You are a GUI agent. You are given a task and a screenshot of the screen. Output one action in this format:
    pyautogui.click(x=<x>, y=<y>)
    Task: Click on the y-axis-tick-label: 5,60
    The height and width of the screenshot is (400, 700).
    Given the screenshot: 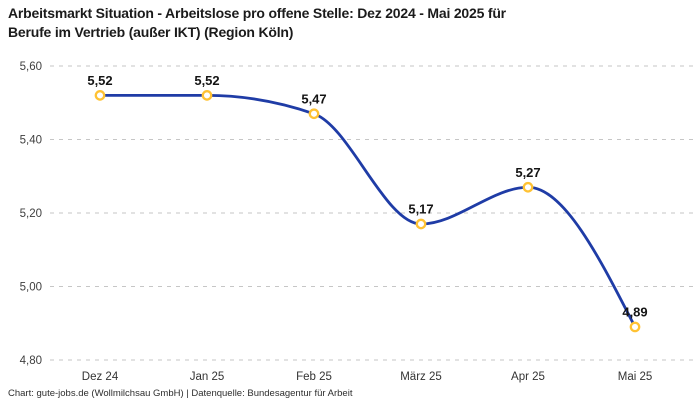 What is the action you would take?
    pyautogui.click(x=31, y=67)
    